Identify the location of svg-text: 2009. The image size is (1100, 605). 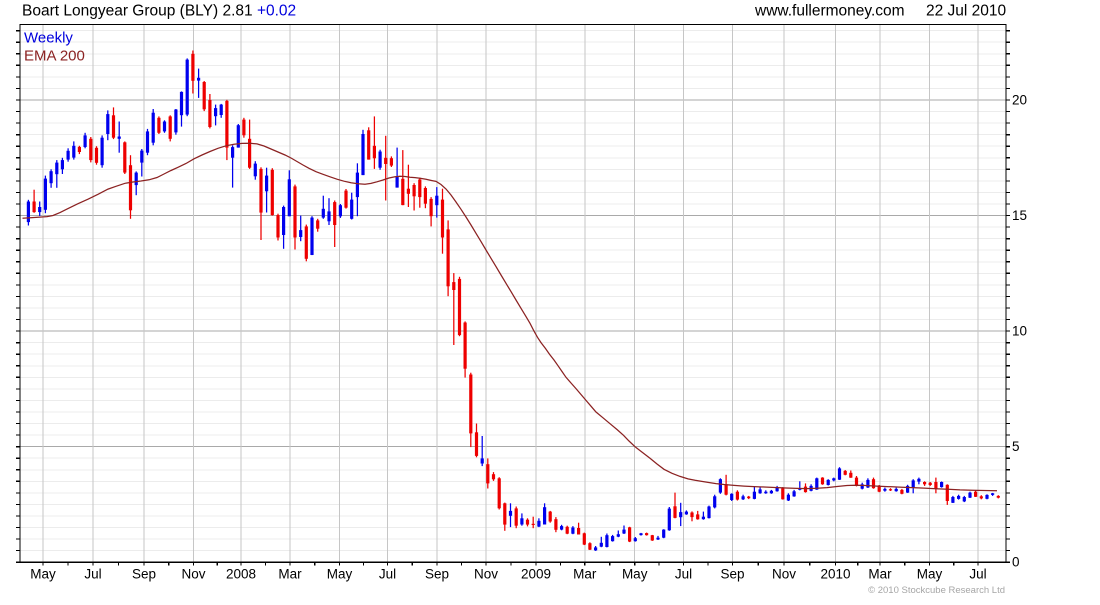
(536, 574).